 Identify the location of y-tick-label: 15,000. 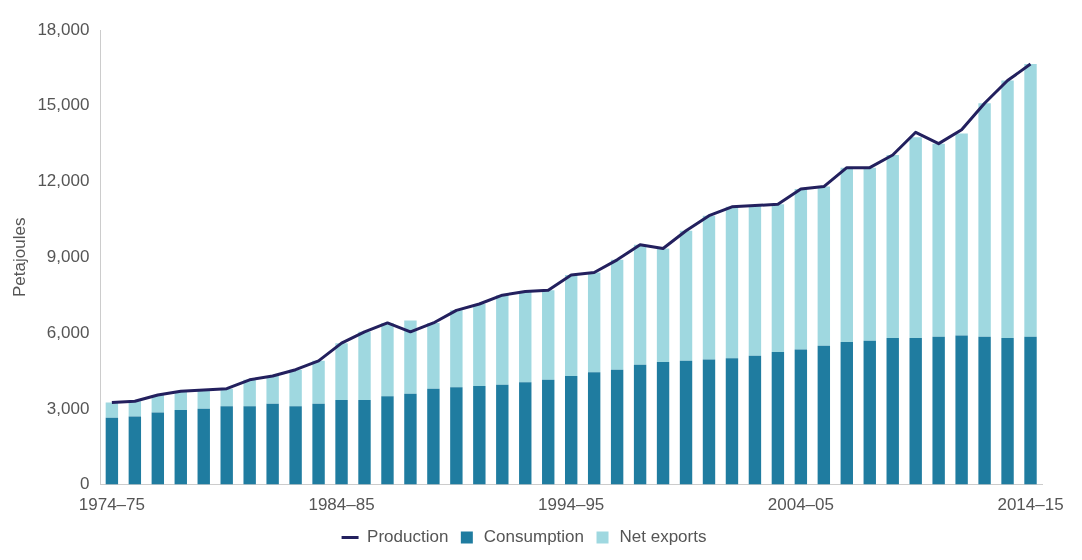
(63, 105).